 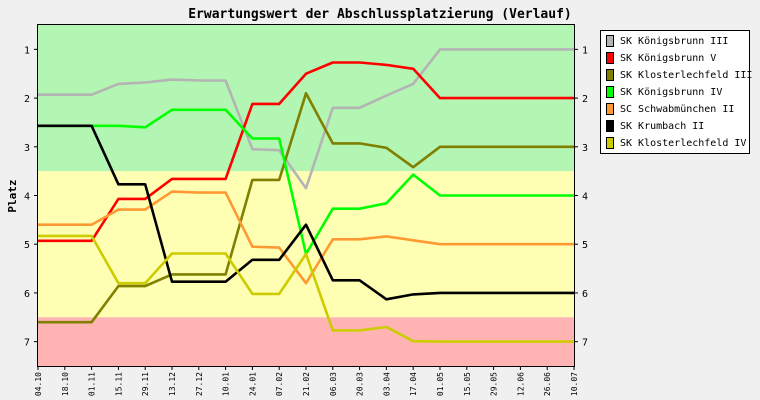 What do you see at coordinates (65, 384) in the screenshot?
I see `x-tick-label: 18.10` at bounding box center [65, 384].